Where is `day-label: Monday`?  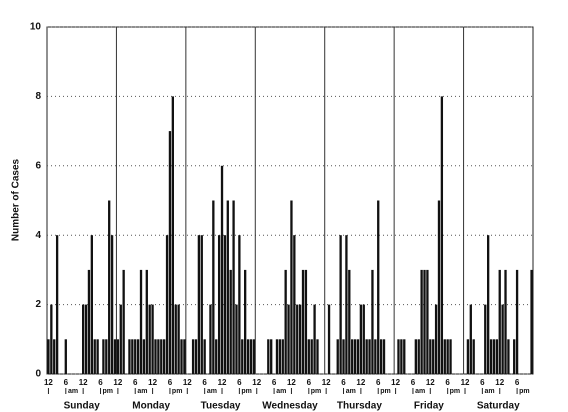 day-label: Monday is located at coordinates (151, 406).